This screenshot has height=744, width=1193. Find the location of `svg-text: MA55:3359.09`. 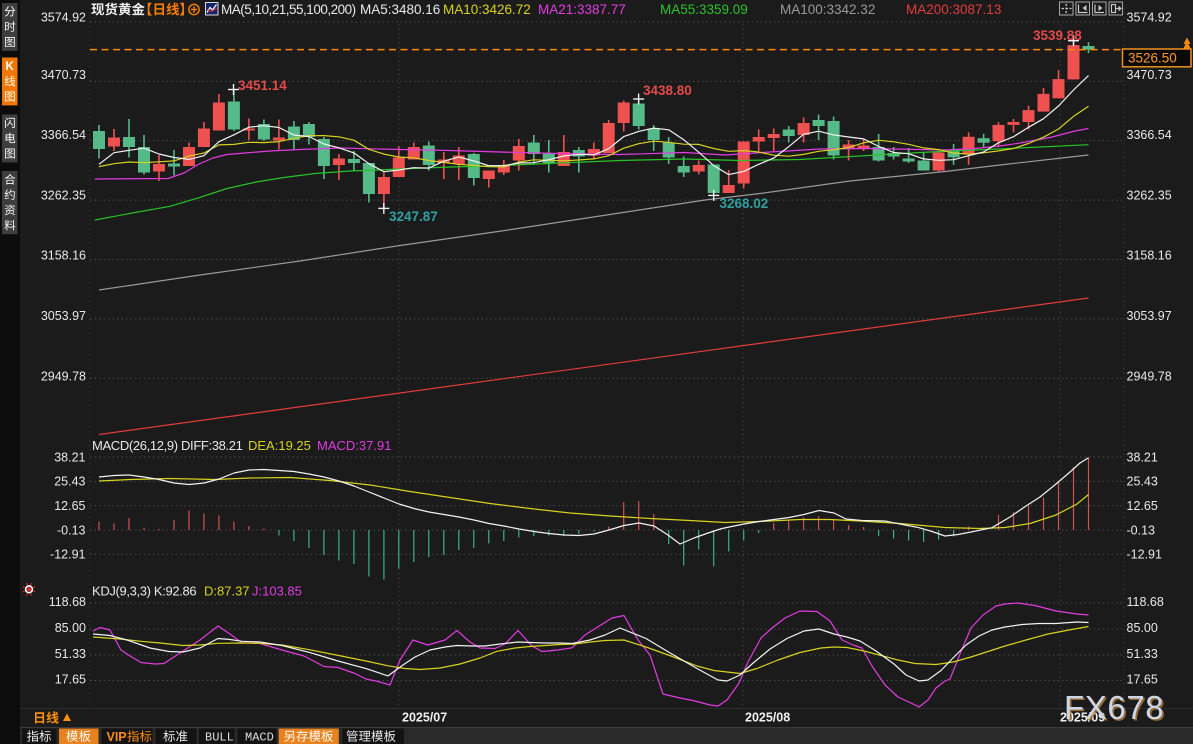

svg-text: MA55:3359.09 is located at coordinates (704, 9).